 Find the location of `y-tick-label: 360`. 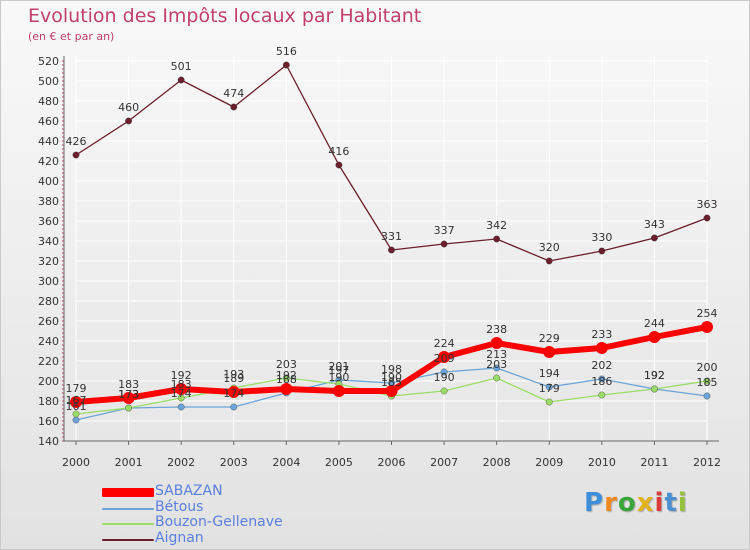

y-tick-label: 360 is located at coordinates (48, 221).